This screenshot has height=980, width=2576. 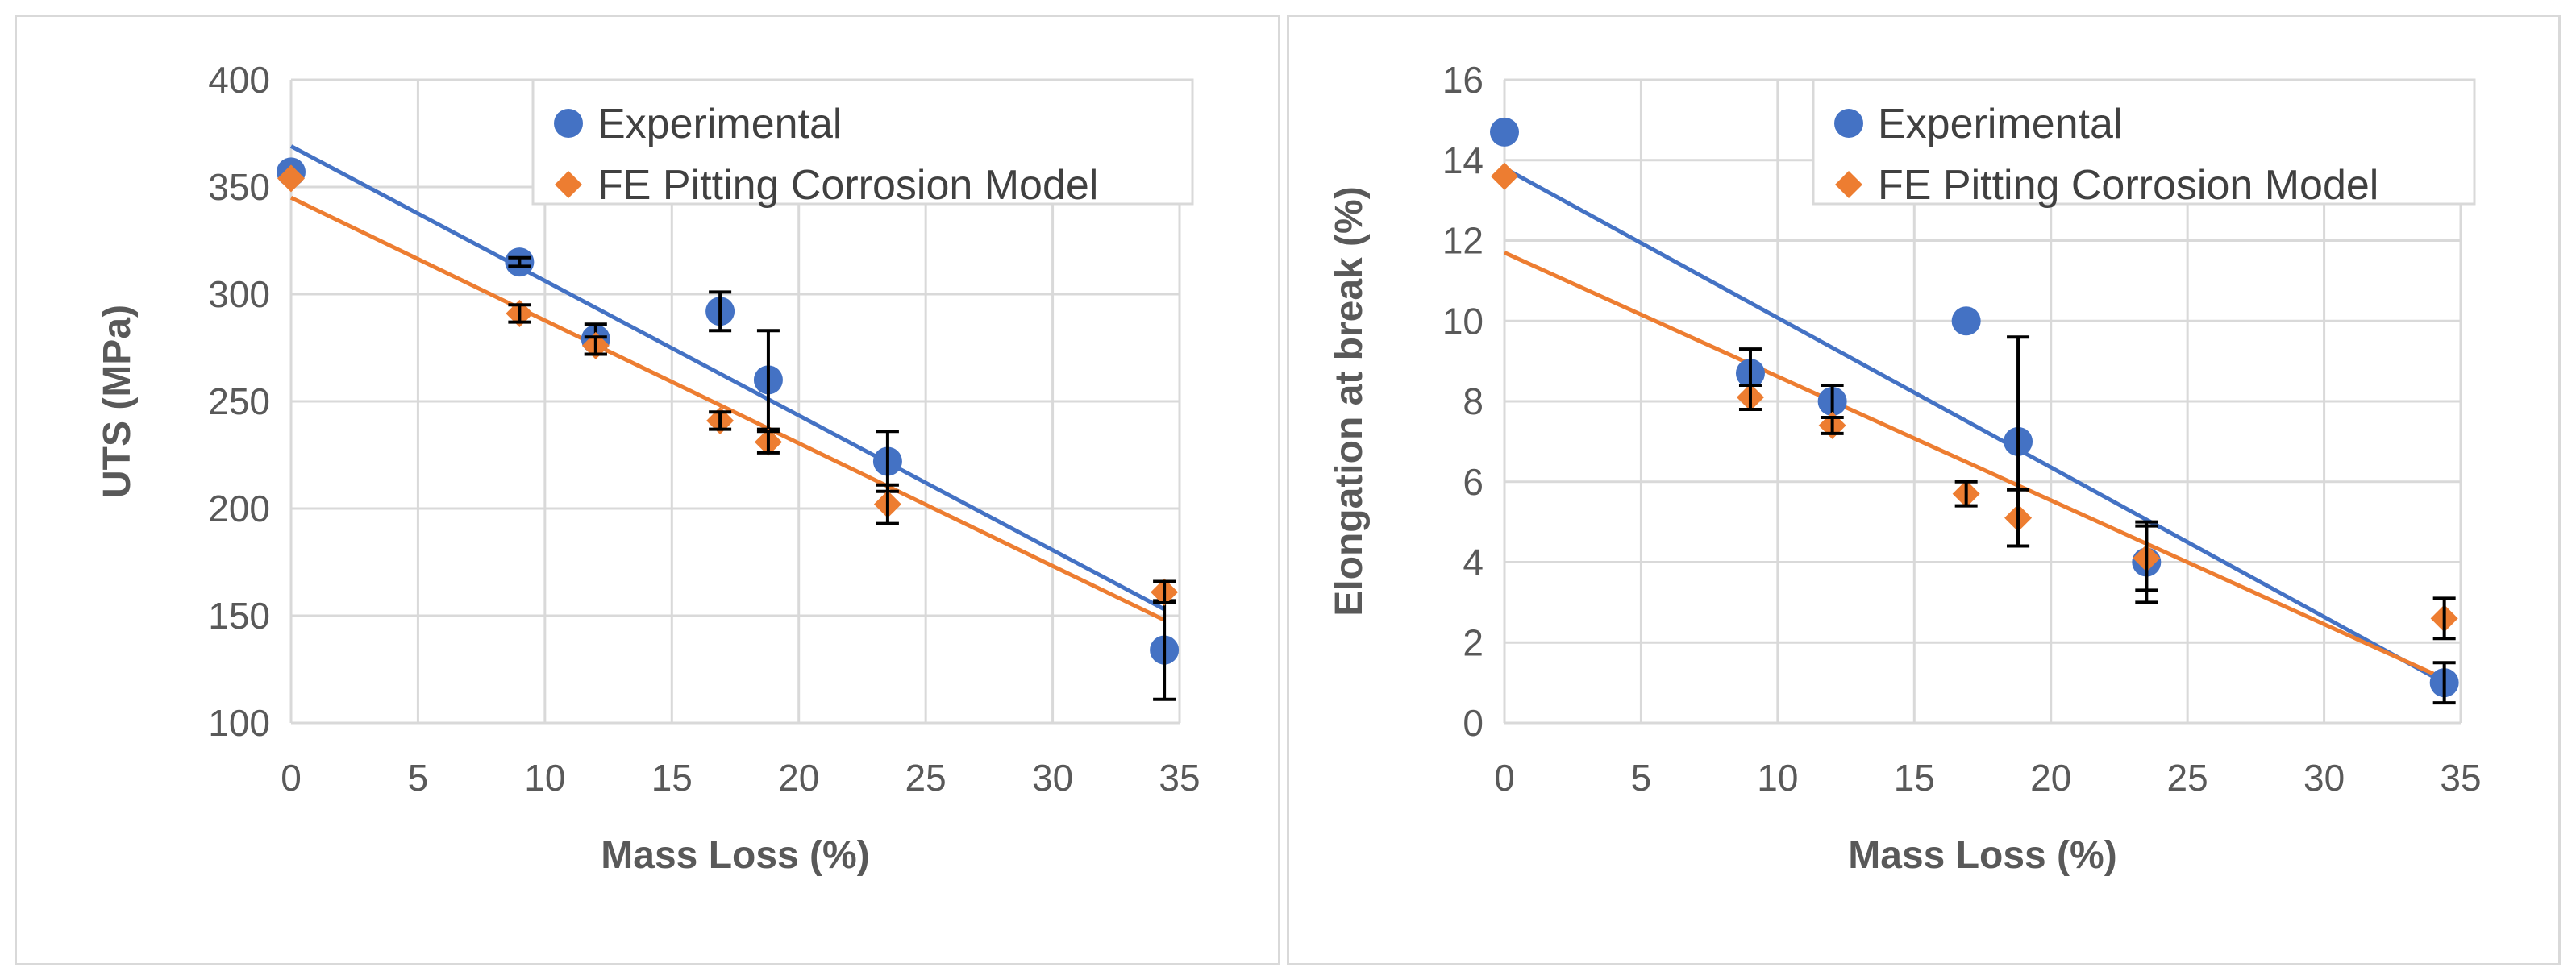 I want to click on y-tick-label: 12, so click(x=1463, y=241).